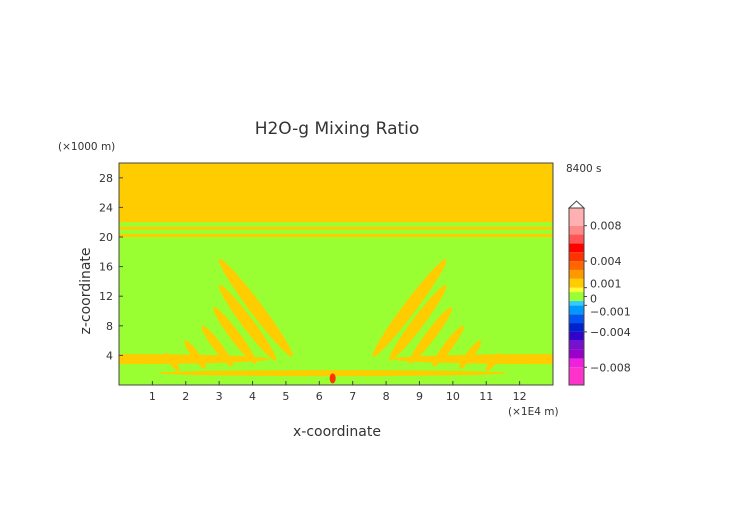  I want to click on x-tick-label: 3, so click(219, 396).